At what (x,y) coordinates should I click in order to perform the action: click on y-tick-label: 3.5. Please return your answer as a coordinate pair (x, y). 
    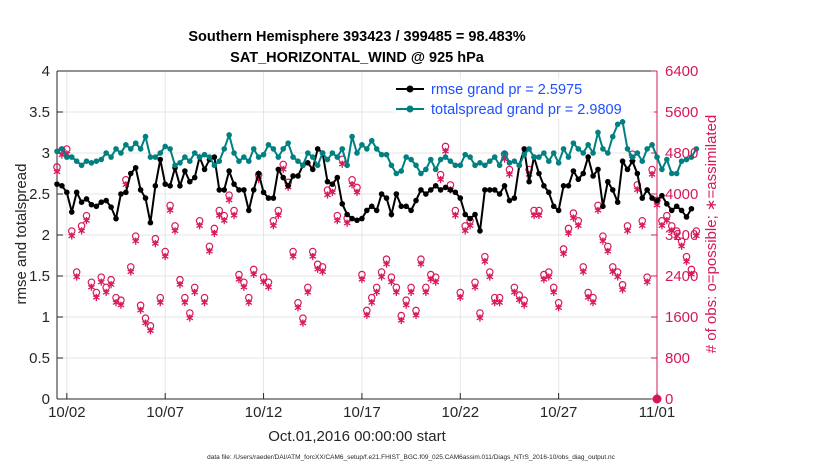
    Looking at the image, I should click on (39, 112).